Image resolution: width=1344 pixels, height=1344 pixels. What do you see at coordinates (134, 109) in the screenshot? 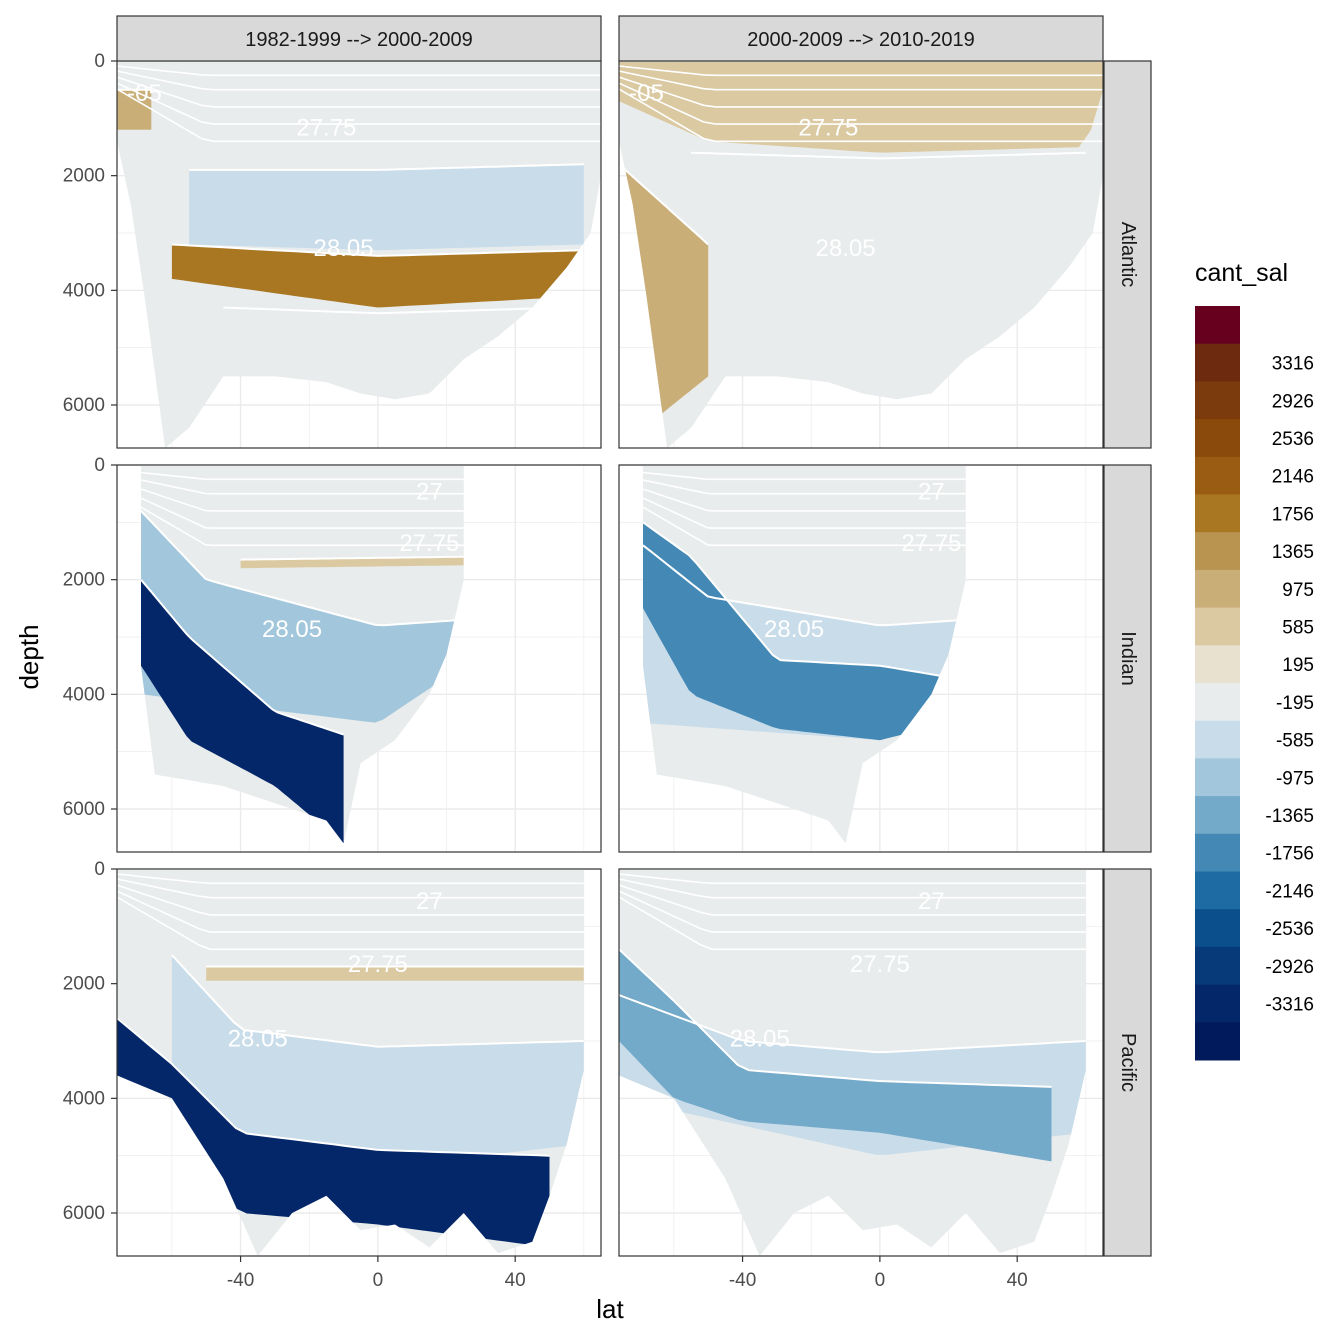
I see `band-south_shelf` at bounding box center [134, 109].